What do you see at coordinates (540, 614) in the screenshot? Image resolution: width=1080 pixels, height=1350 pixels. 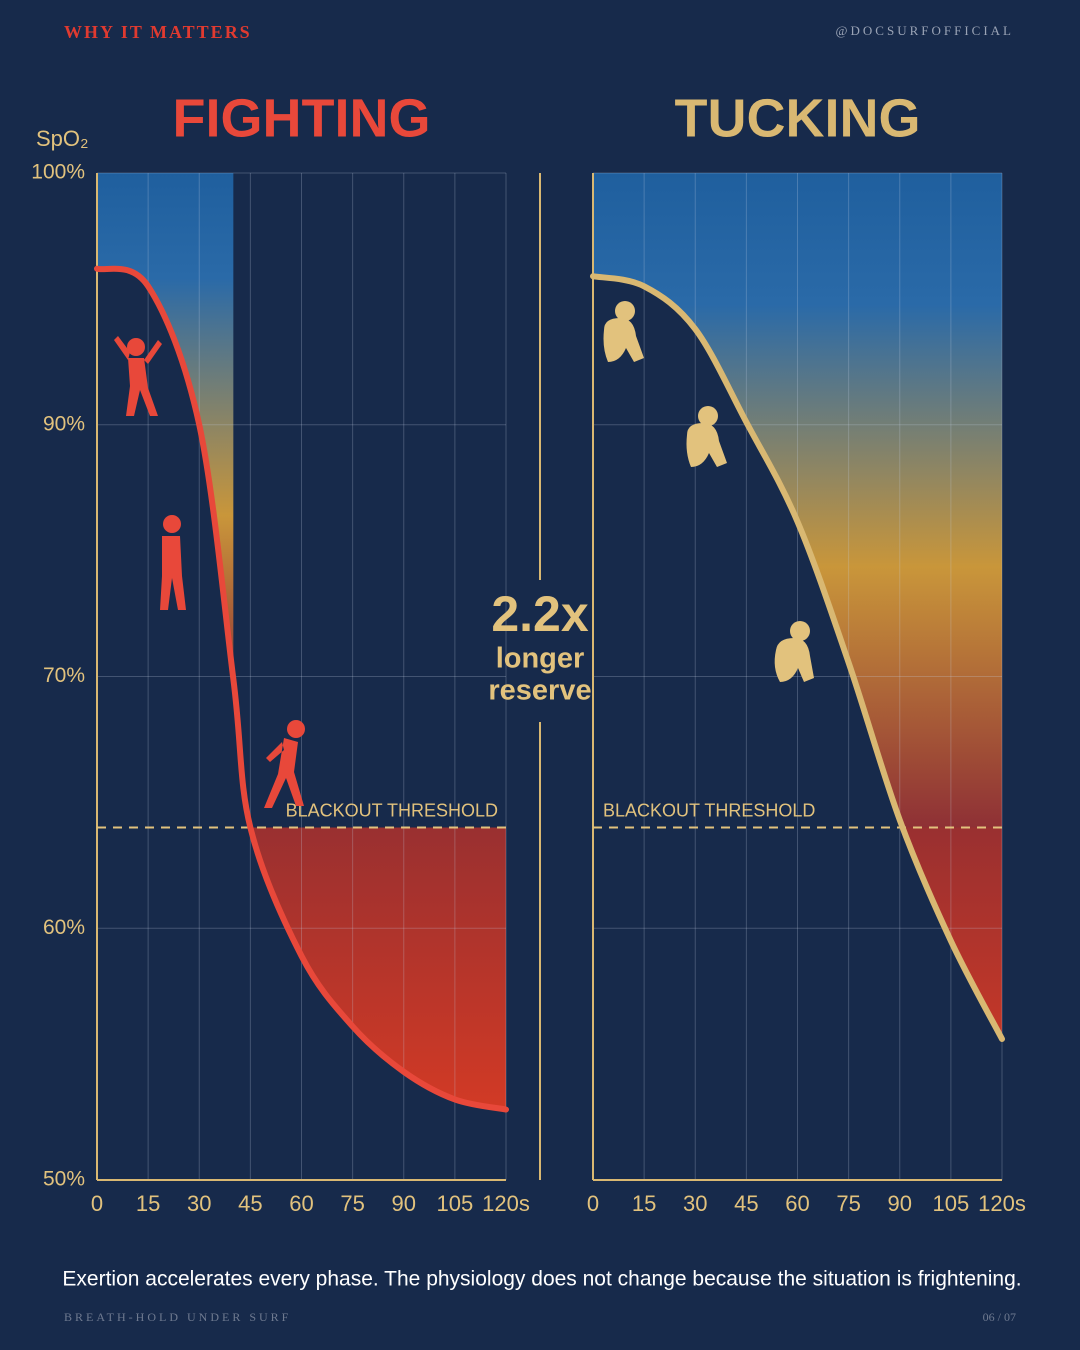 I see `callout-ratio: 2.2x` at bounding box center [540, 614].